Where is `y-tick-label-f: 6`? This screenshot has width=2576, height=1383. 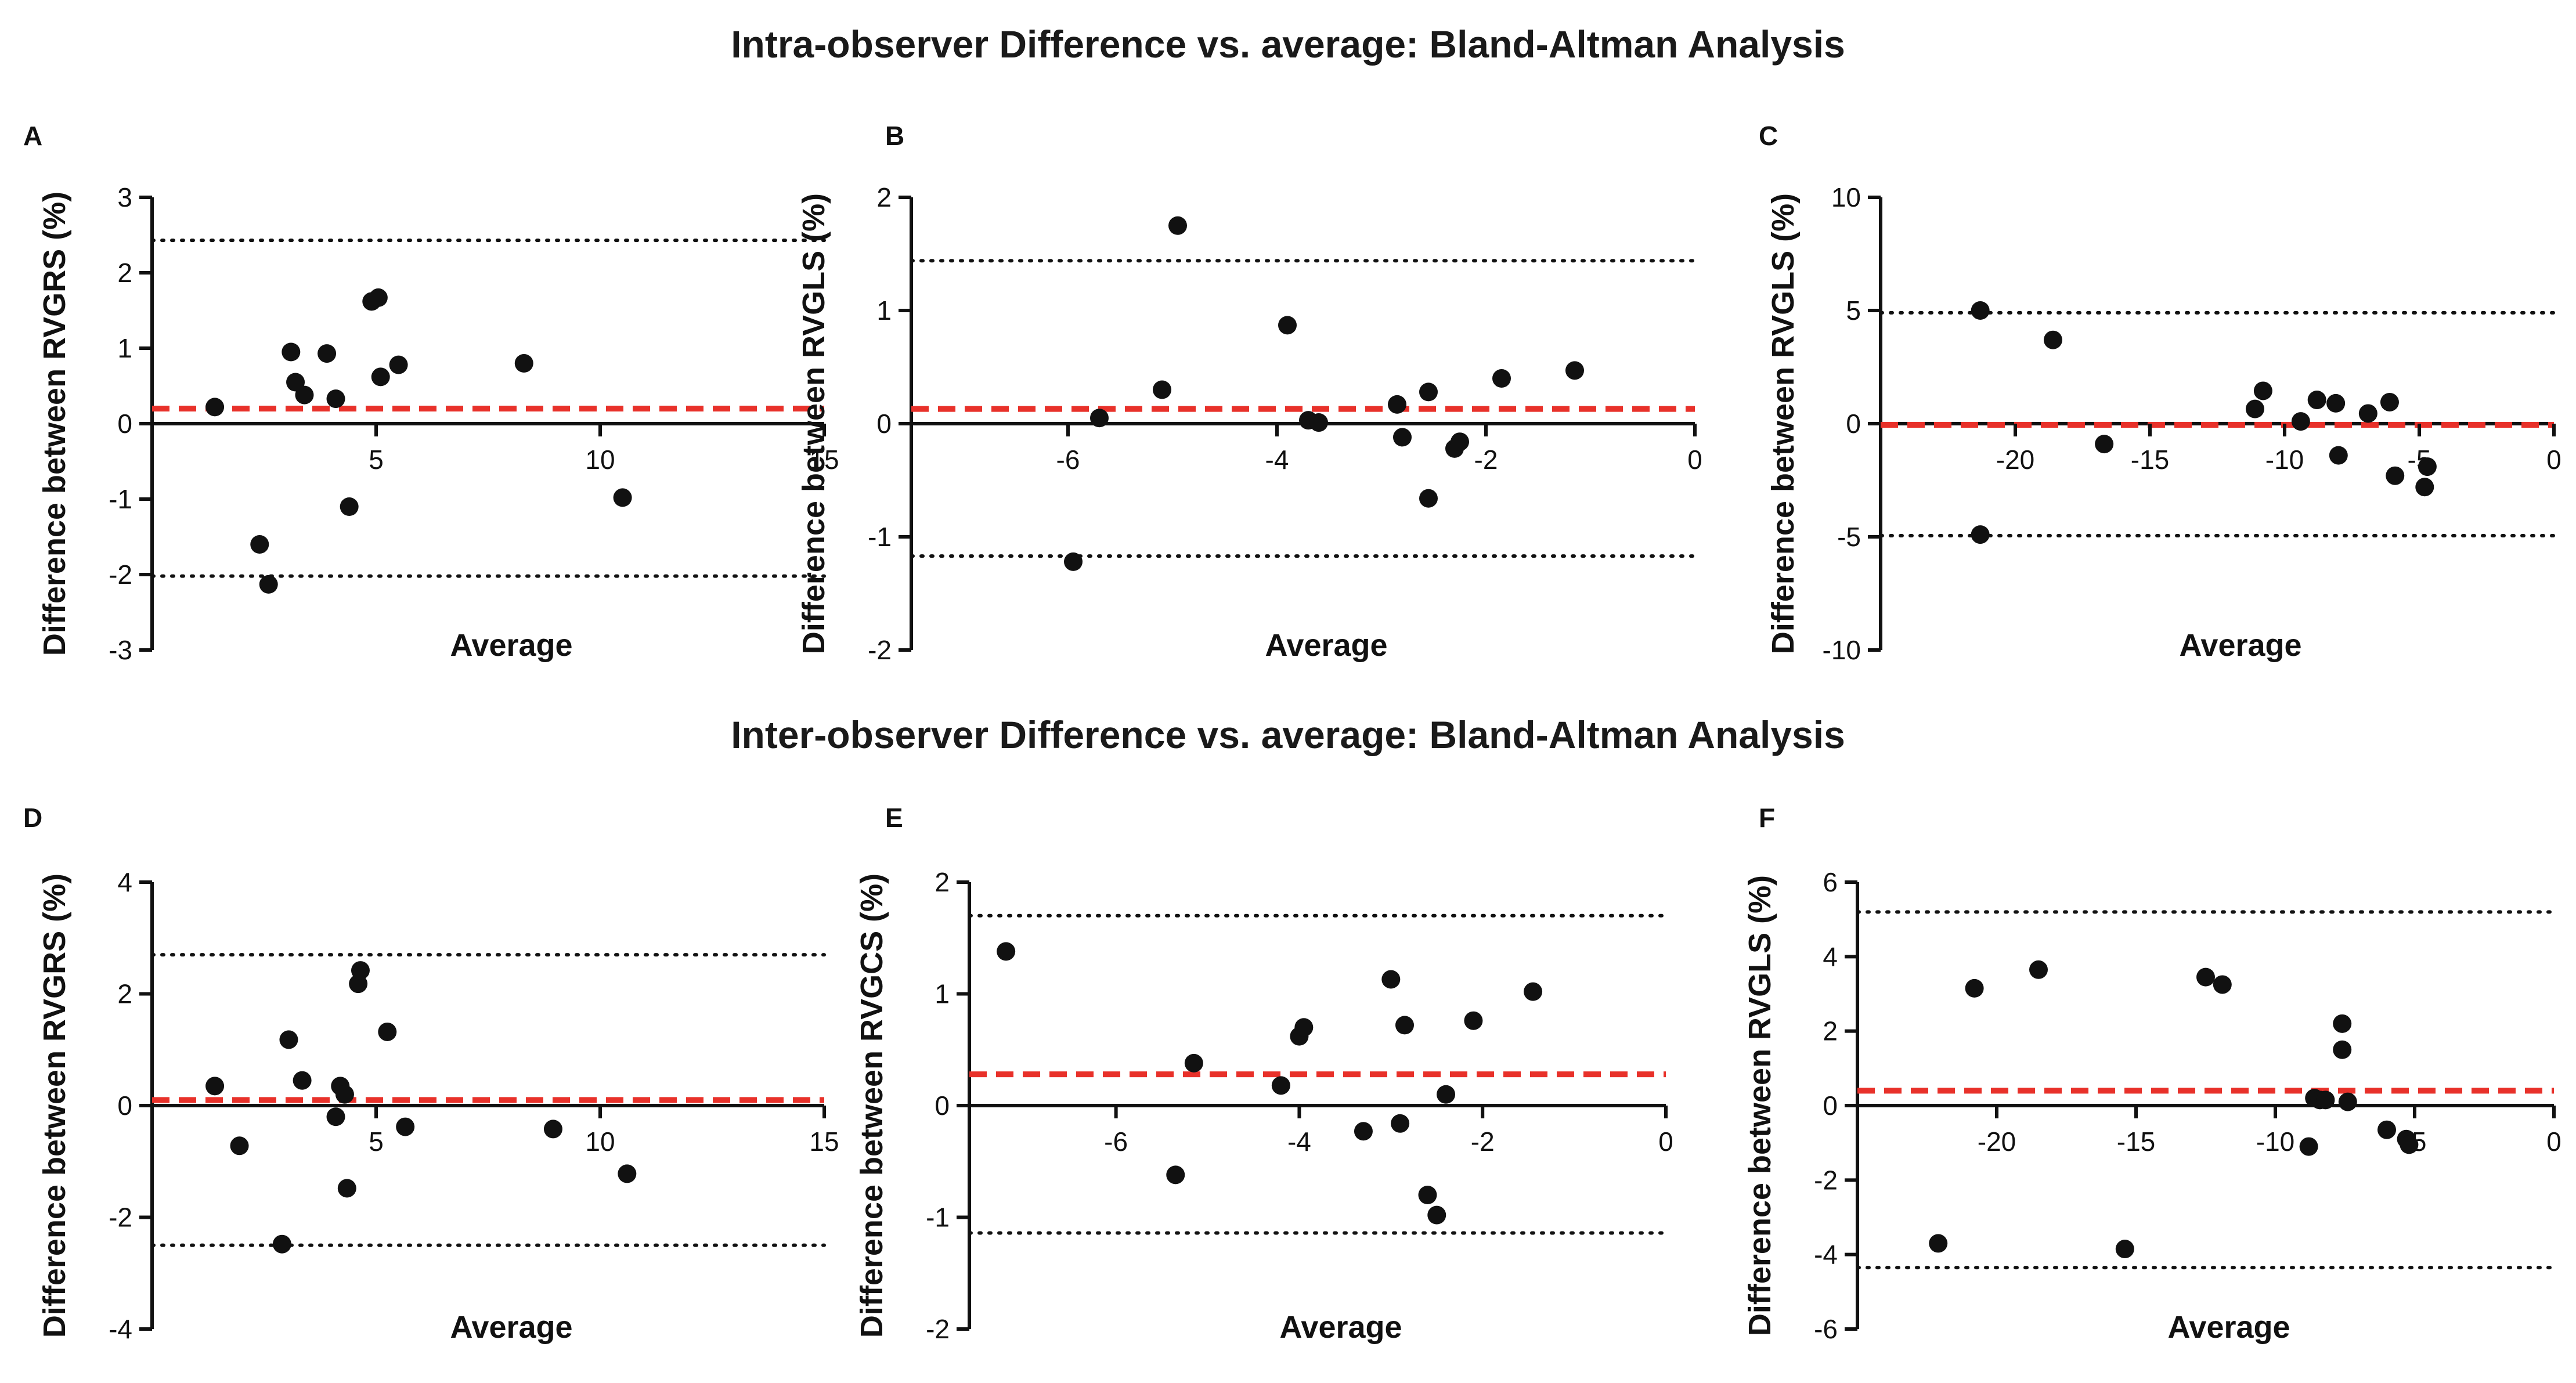 y-tick-label-f: 6 is located at coordinates (1831, 882).